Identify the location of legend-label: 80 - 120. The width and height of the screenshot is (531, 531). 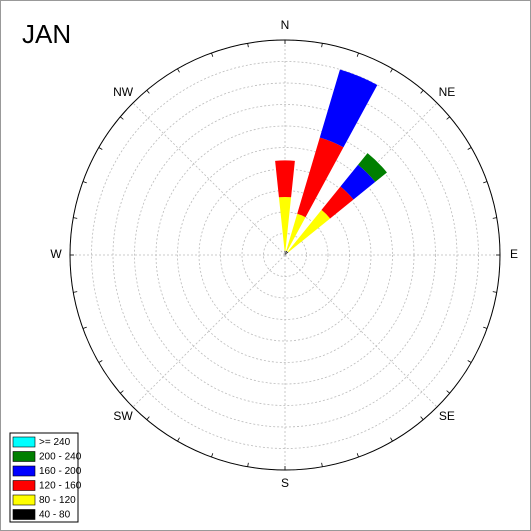
(57, 500).